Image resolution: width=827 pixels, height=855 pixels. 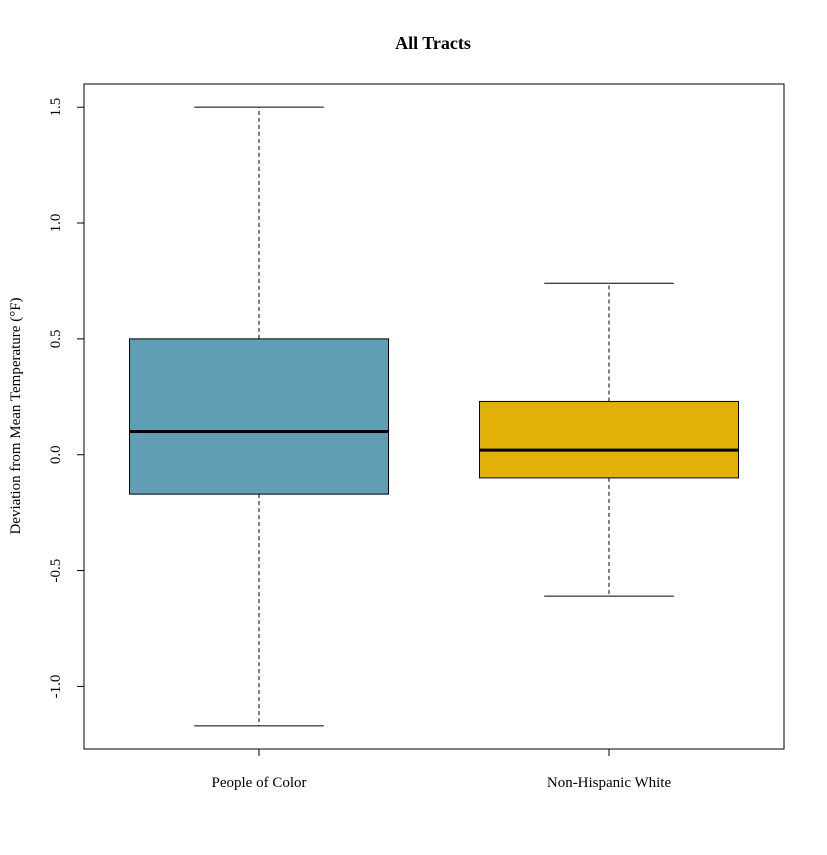 I want to click on x-tick-label: Non-Hispanic White, so click(x=609, y=783).